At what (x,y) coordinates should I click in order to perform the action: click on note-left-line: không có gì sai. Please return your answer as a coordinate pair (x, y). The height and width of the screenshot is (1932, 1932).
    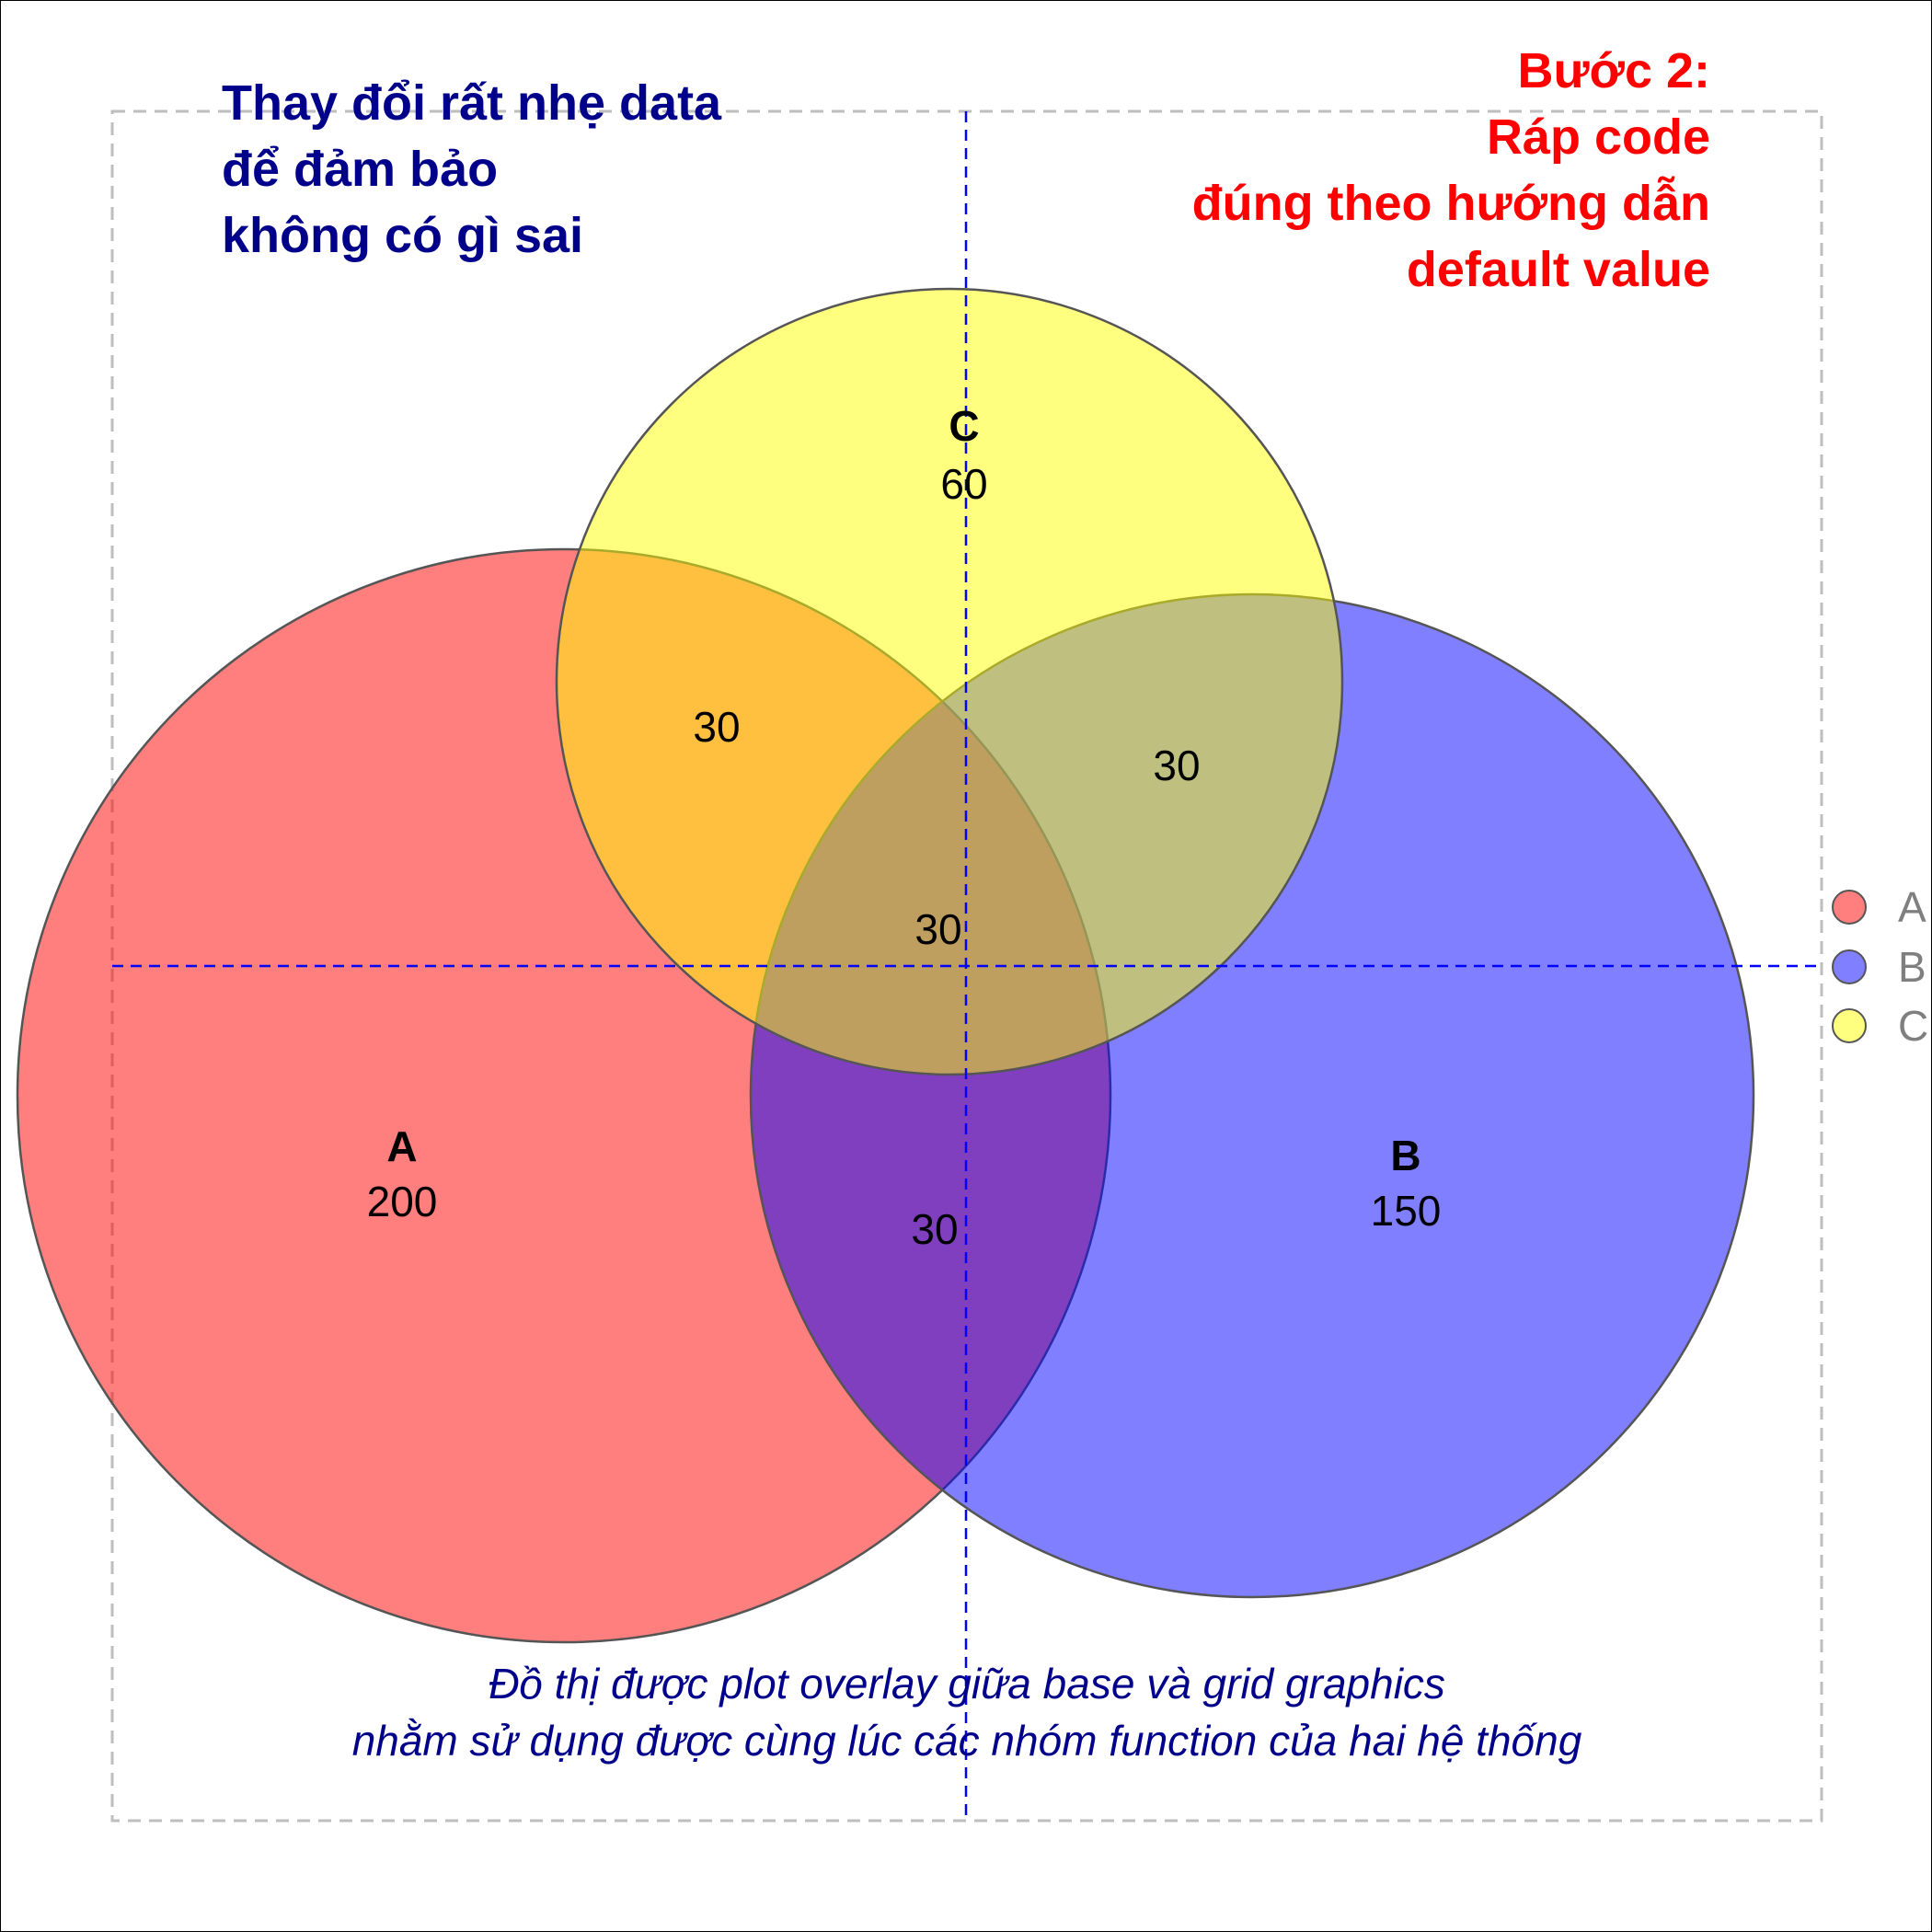
    Looking at the image, I should click on (403, 235).